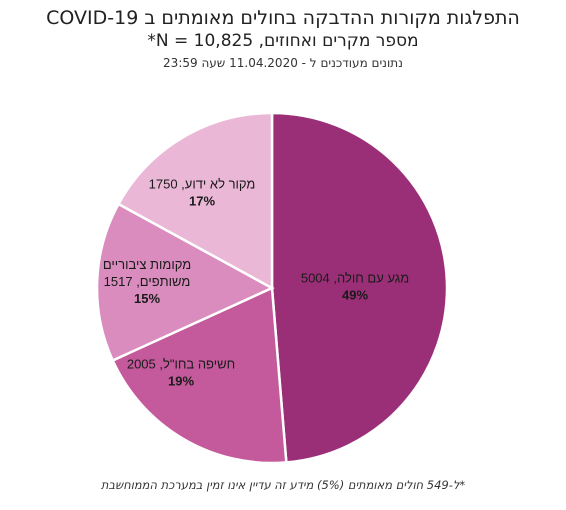 This screenshot has width=566, height=510. I want to click on slice-percent: 17%, so click(202, 201).